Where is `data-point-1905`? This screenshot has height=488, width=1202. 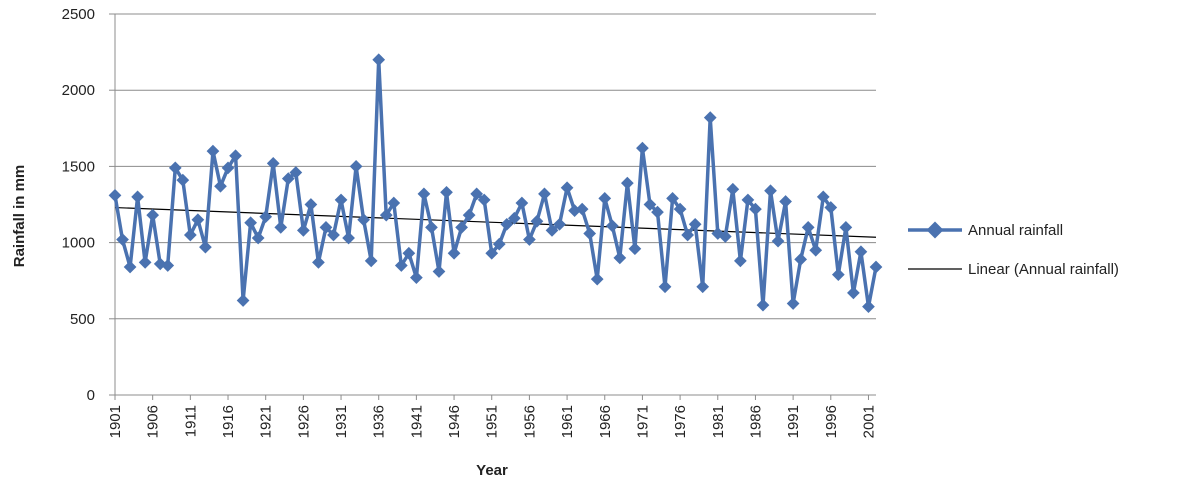
data-point-1905 is located at coordinates (145, 262).